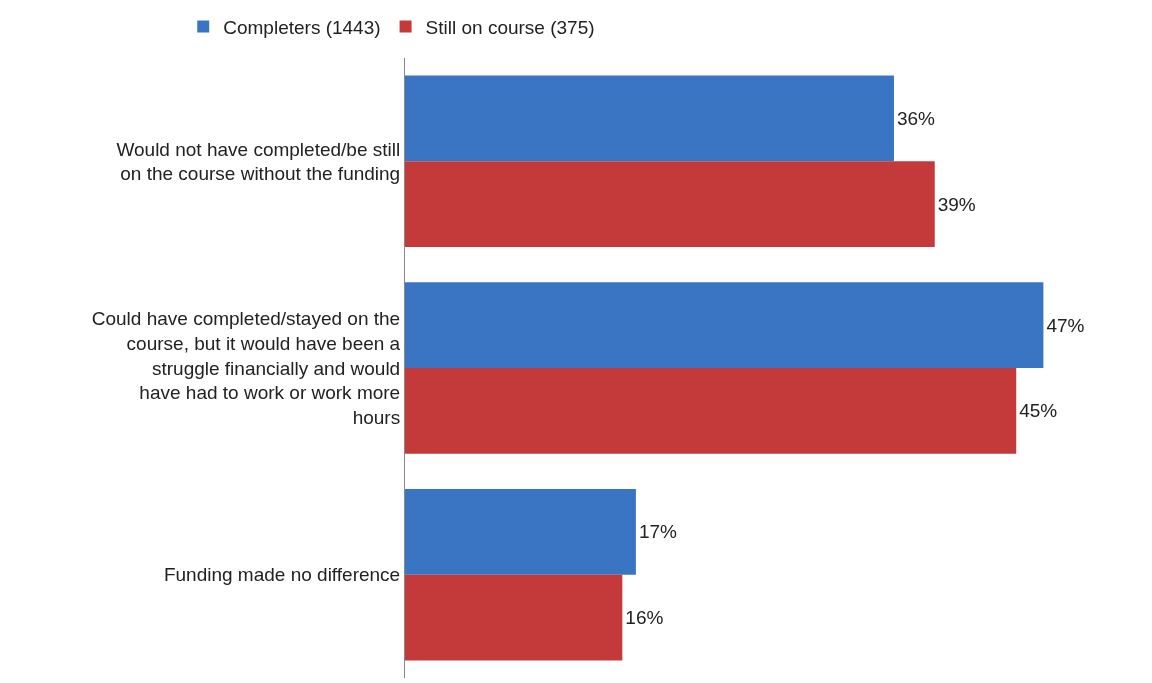 The height and width of the screenshot is (683, 1152). What do you see at coordinates (1065, 325) in the screenshot?
I see `data-label: 47%` at bounding box center [1065, 325].